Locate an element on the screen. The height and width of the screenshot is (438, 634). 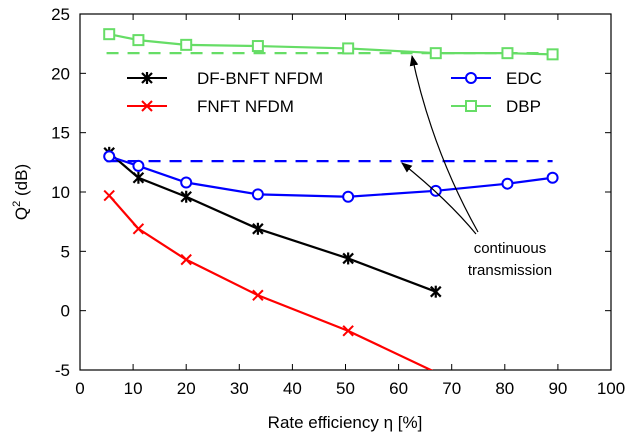
y-tick-label-2: 5 is located at coordinates (65, 251).